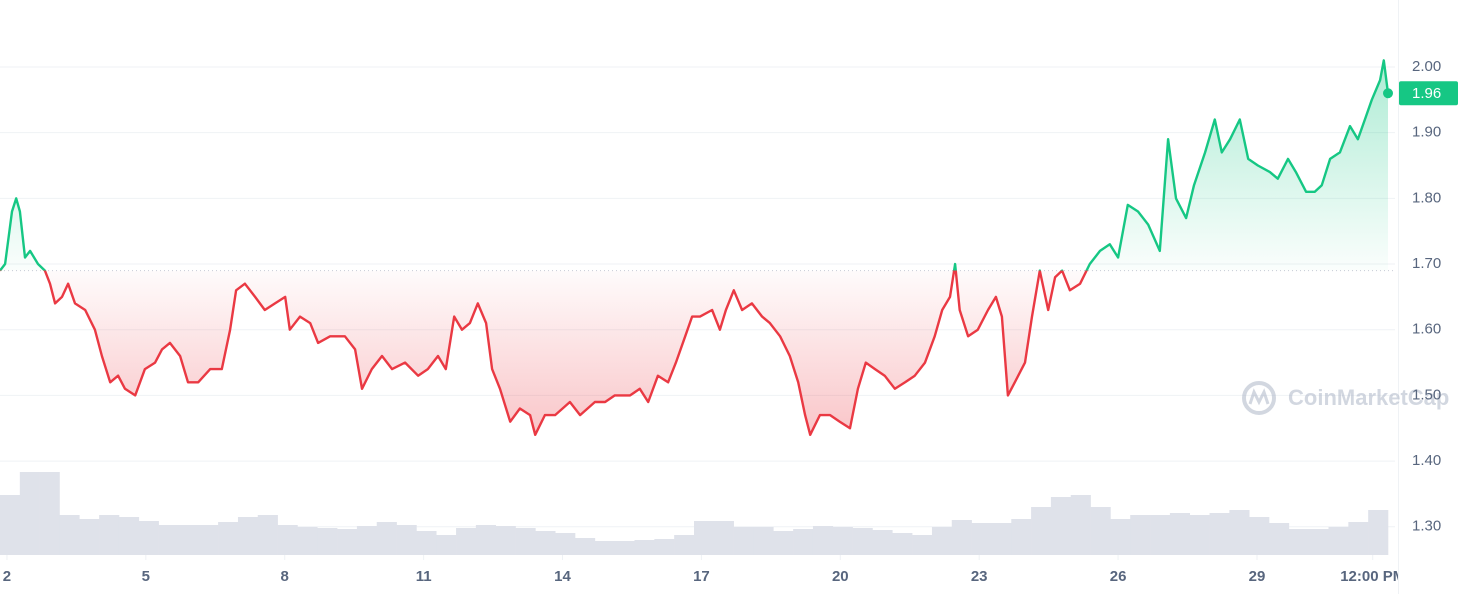  What do you see at coordinates (146, 576) in the screenshot?
I see `x-tick-label: 5` at bounding box center [146, 576].